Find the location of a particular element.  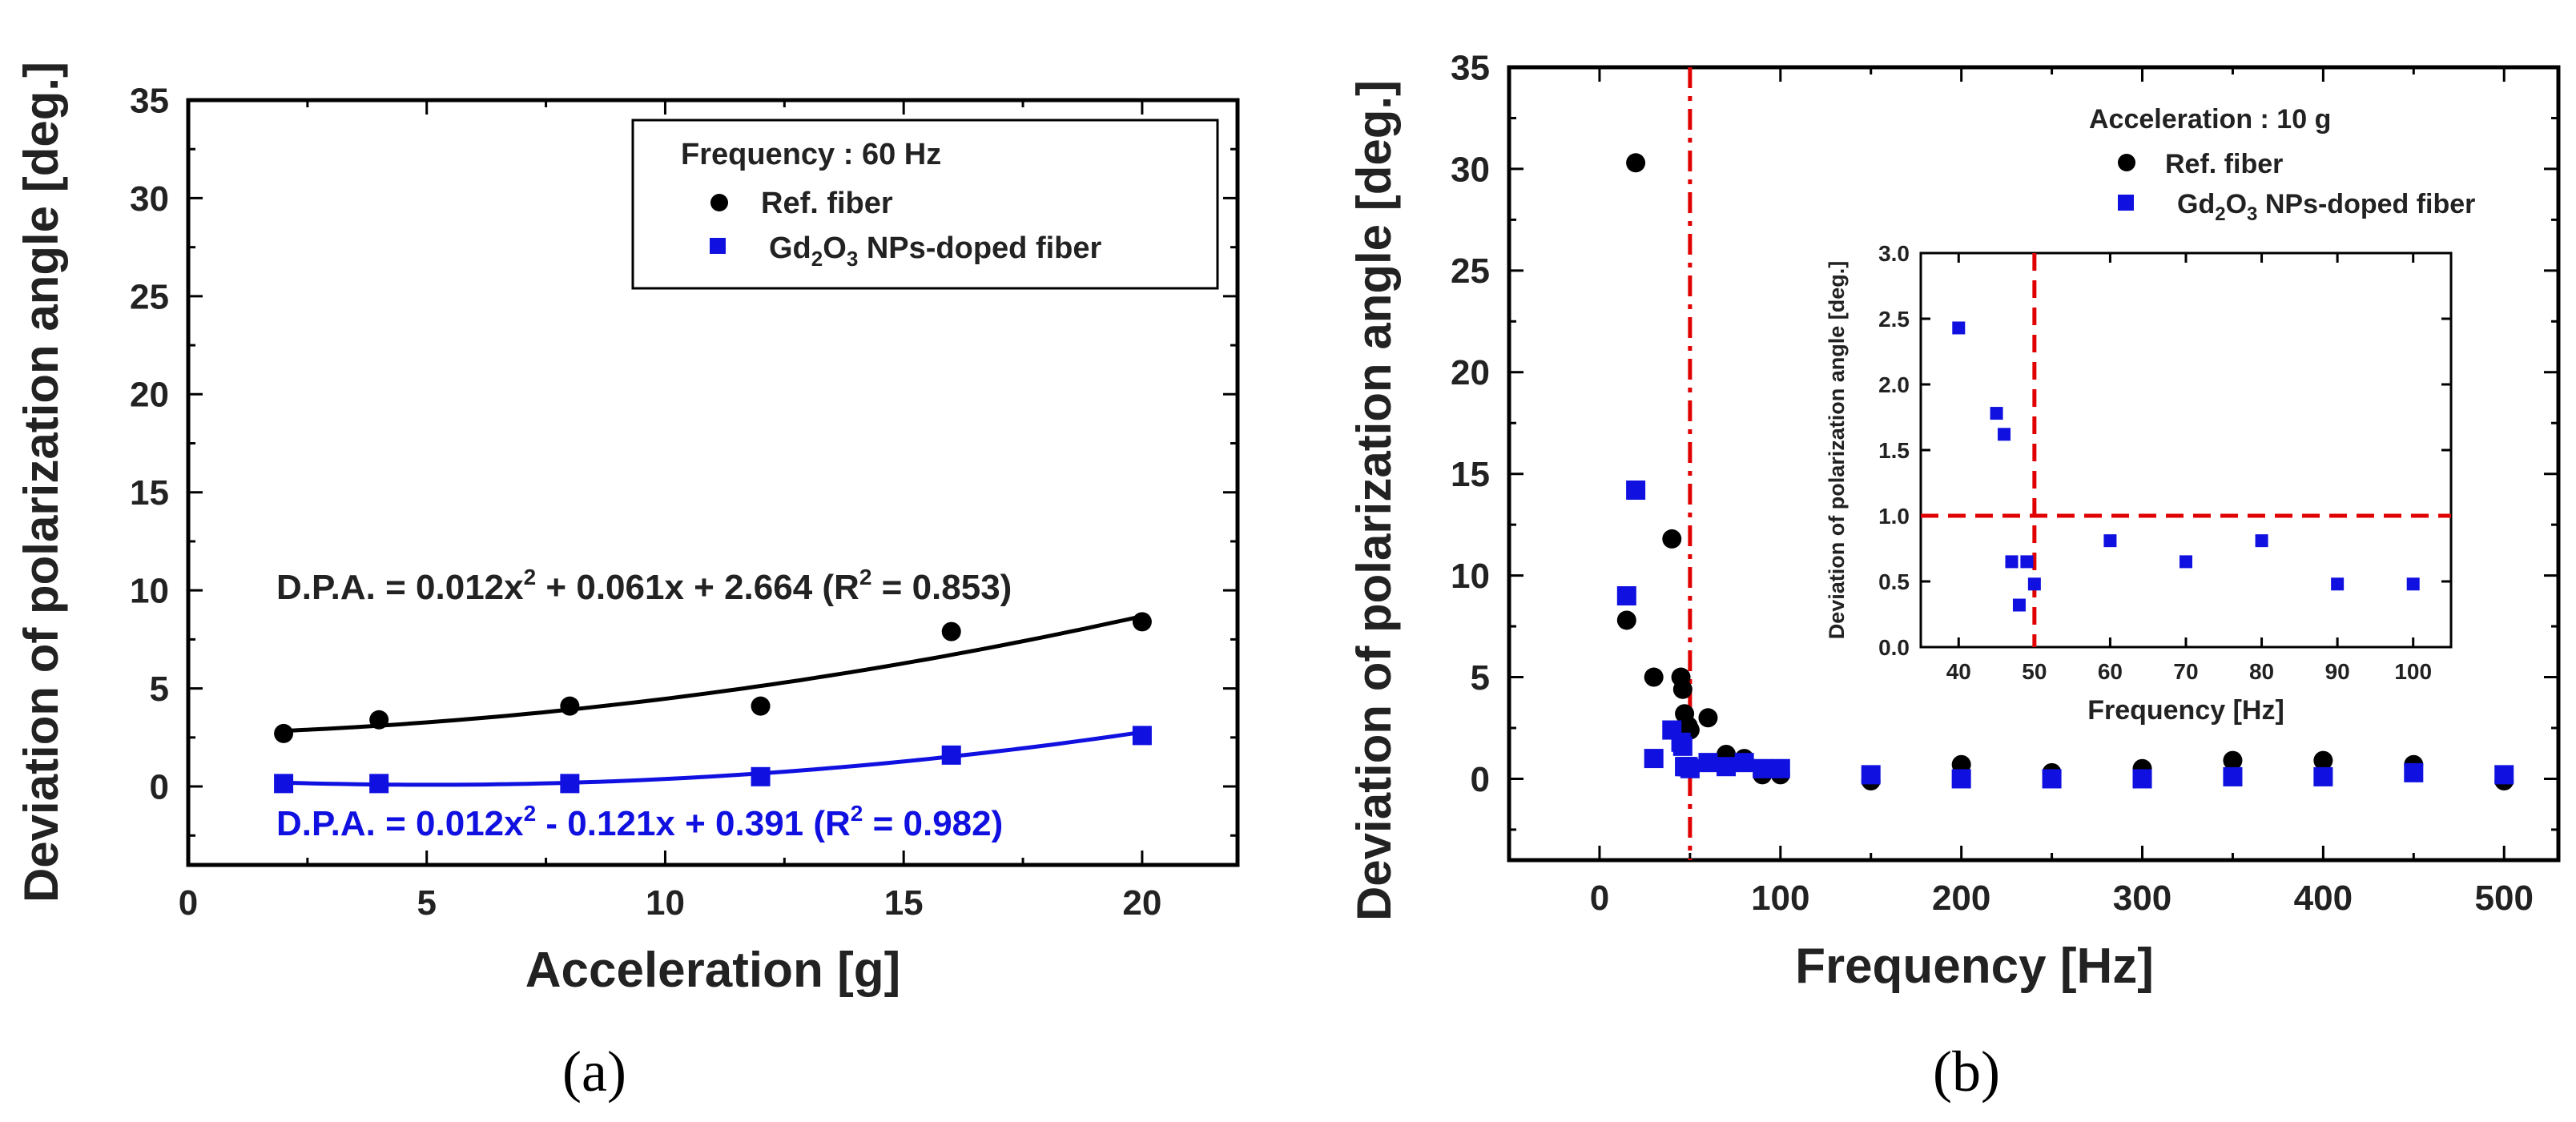

panel-a-fit-curve-ref is located at coordinates (713, 674).